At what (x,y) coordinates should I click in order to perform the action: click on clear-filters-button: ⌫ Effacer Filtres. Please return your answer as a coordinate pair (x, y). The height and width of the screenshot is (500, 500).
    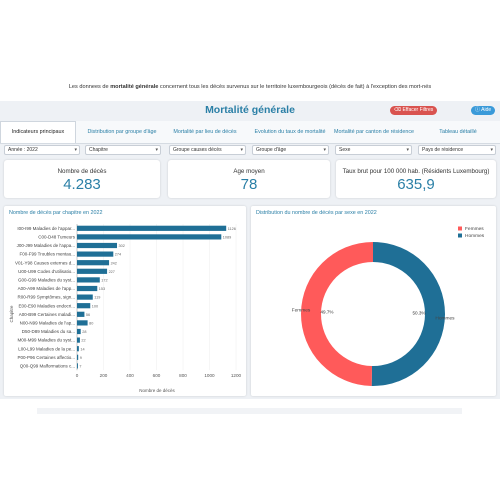
    Looking at the image, I should click on (414, 110).